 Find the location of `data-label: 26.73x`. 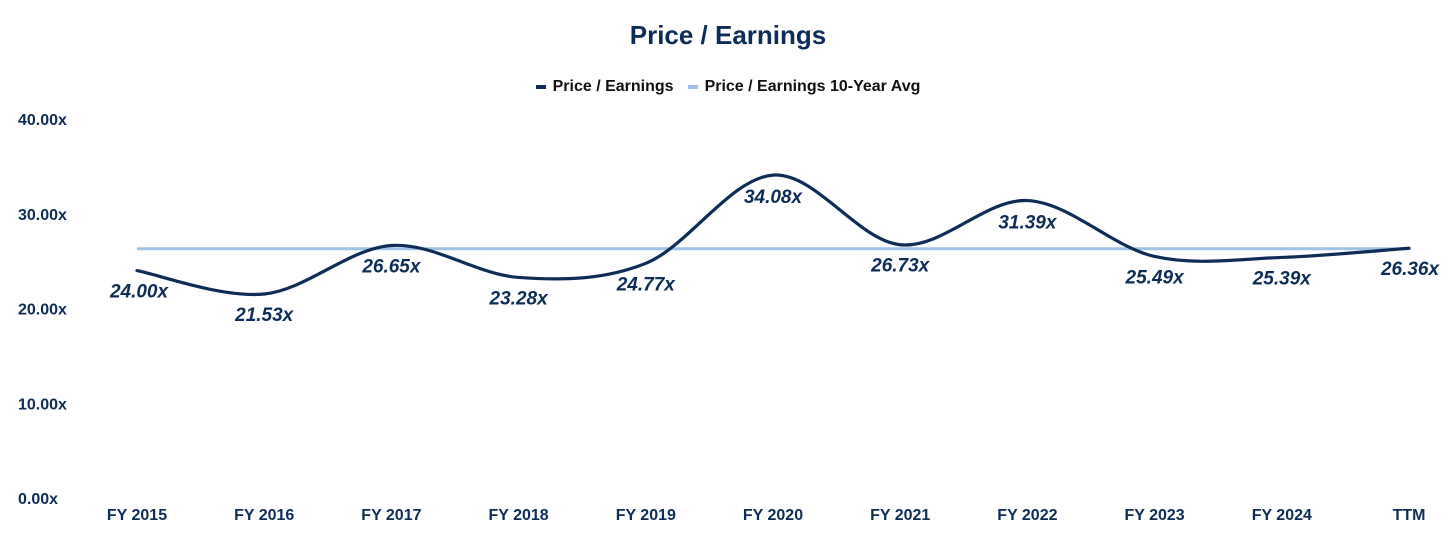

data-label: 26.73x is located at coordinates (900, 266).